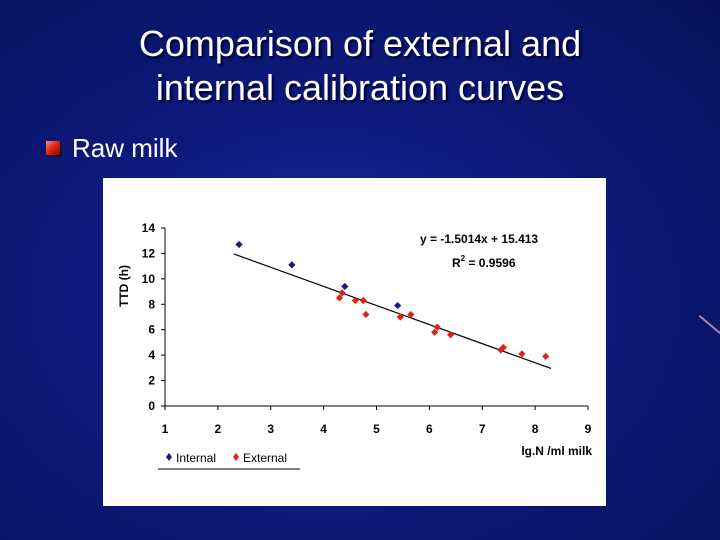 The width and height of the screenshot is (720, 540). What do you see at coordinates (709, 325) in the screenshot?
I see `decorative-line` at bounding box center [709, 325].